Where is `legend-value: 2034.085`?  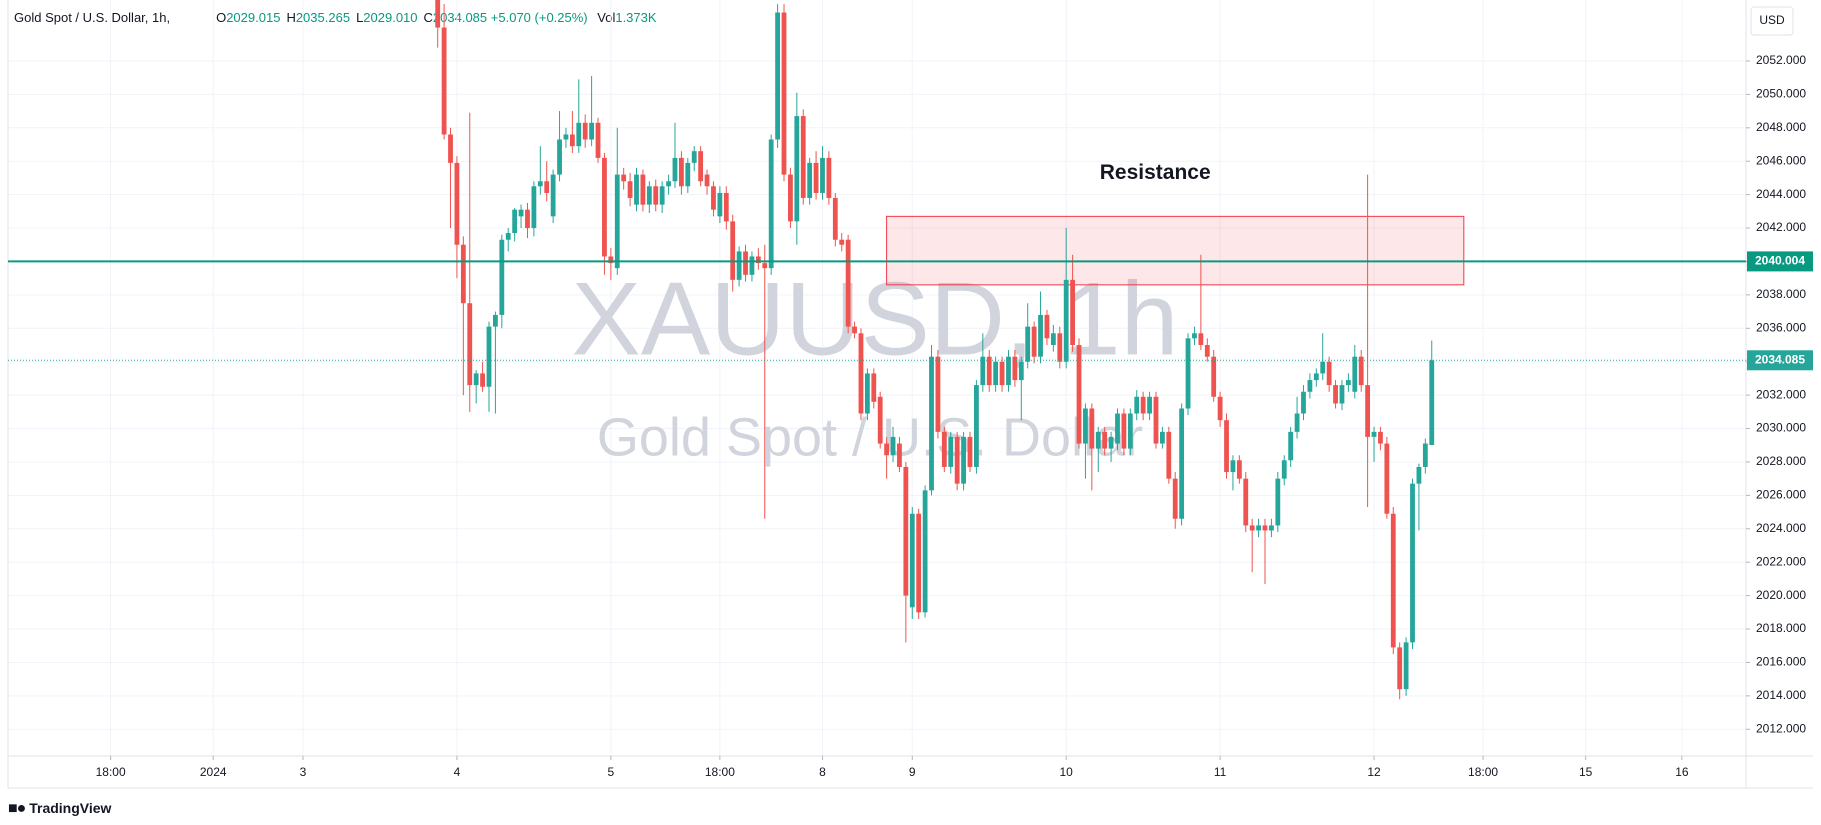
legend-value: 2034.085 is located at coordinates (460, 17).